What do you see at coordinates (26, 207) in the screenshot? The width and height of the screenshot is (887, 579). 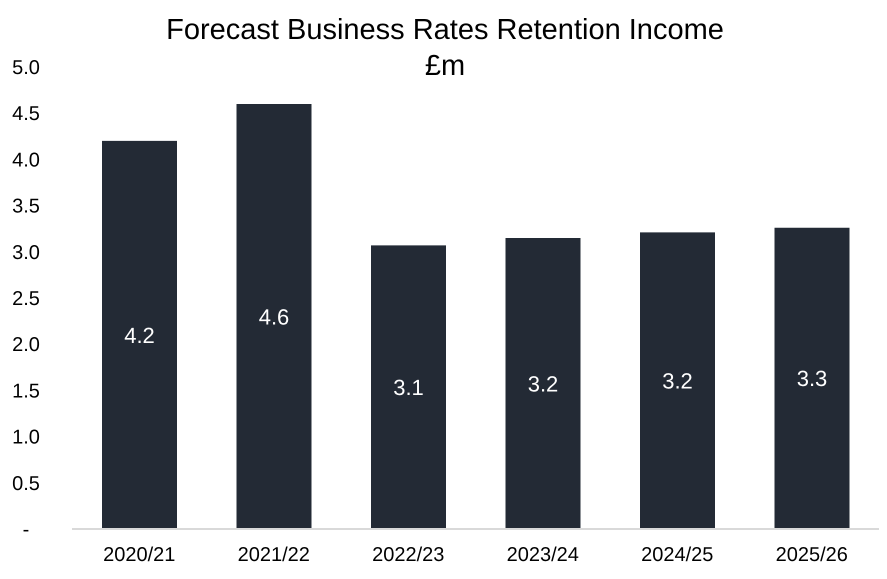 I see `y-tick-label: 3.5` at bounding box center [26, 207].